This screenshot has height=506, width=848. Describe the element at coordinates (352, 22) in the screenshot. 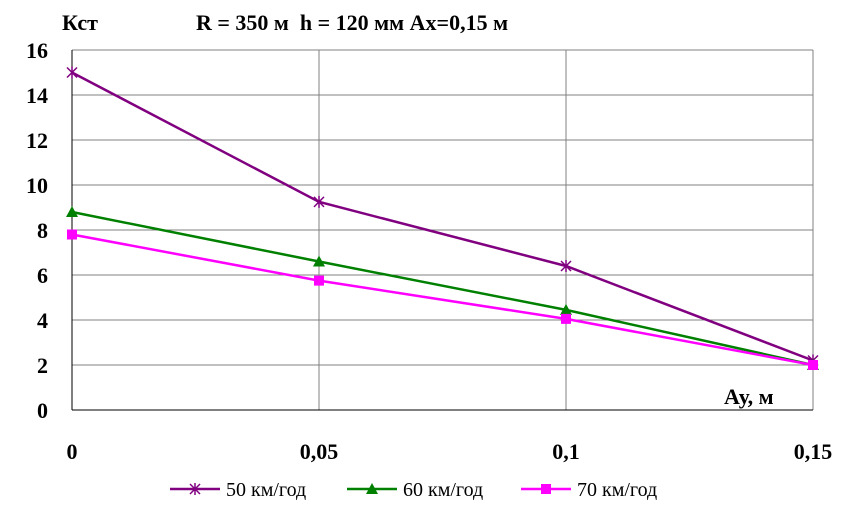

I see `chart-title: R = 350 м h = 120 мм Ах=0,15 м` at that location.